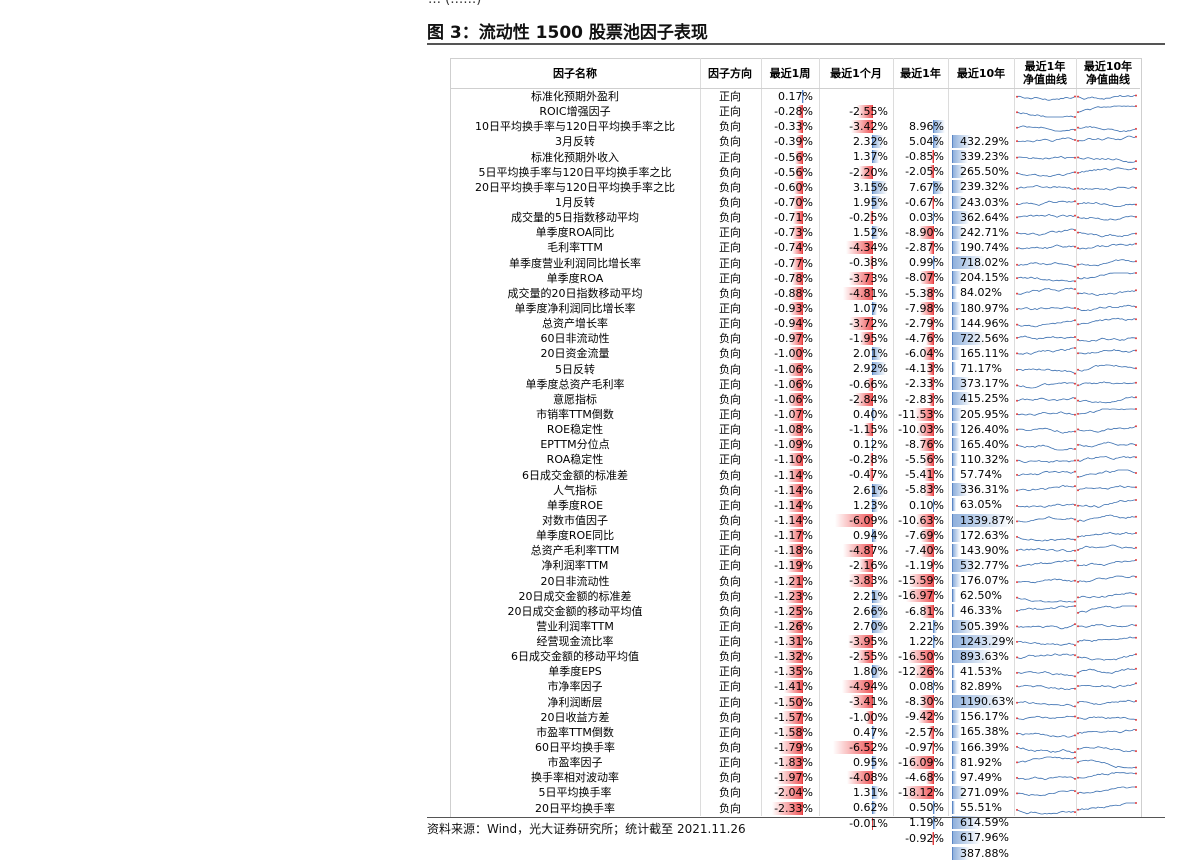 This screenshot has height=861, width=1191. What do you see at coordinates (926, 687) in the screenshot?
I see `return-1y-value: 0.08%` at bounding box center [926, 687].